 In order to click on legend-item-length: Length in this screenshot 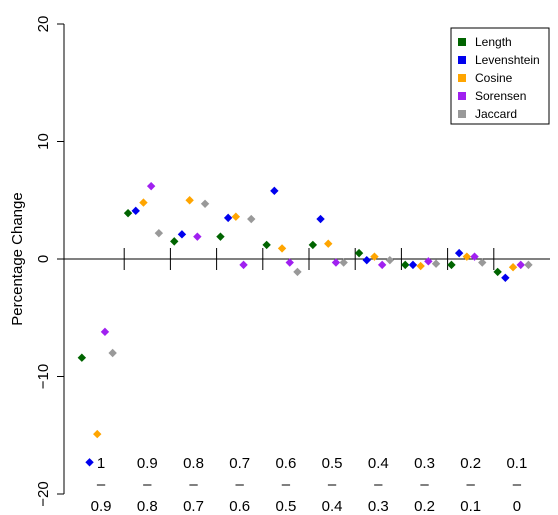, I will do `click(485, 42)`.